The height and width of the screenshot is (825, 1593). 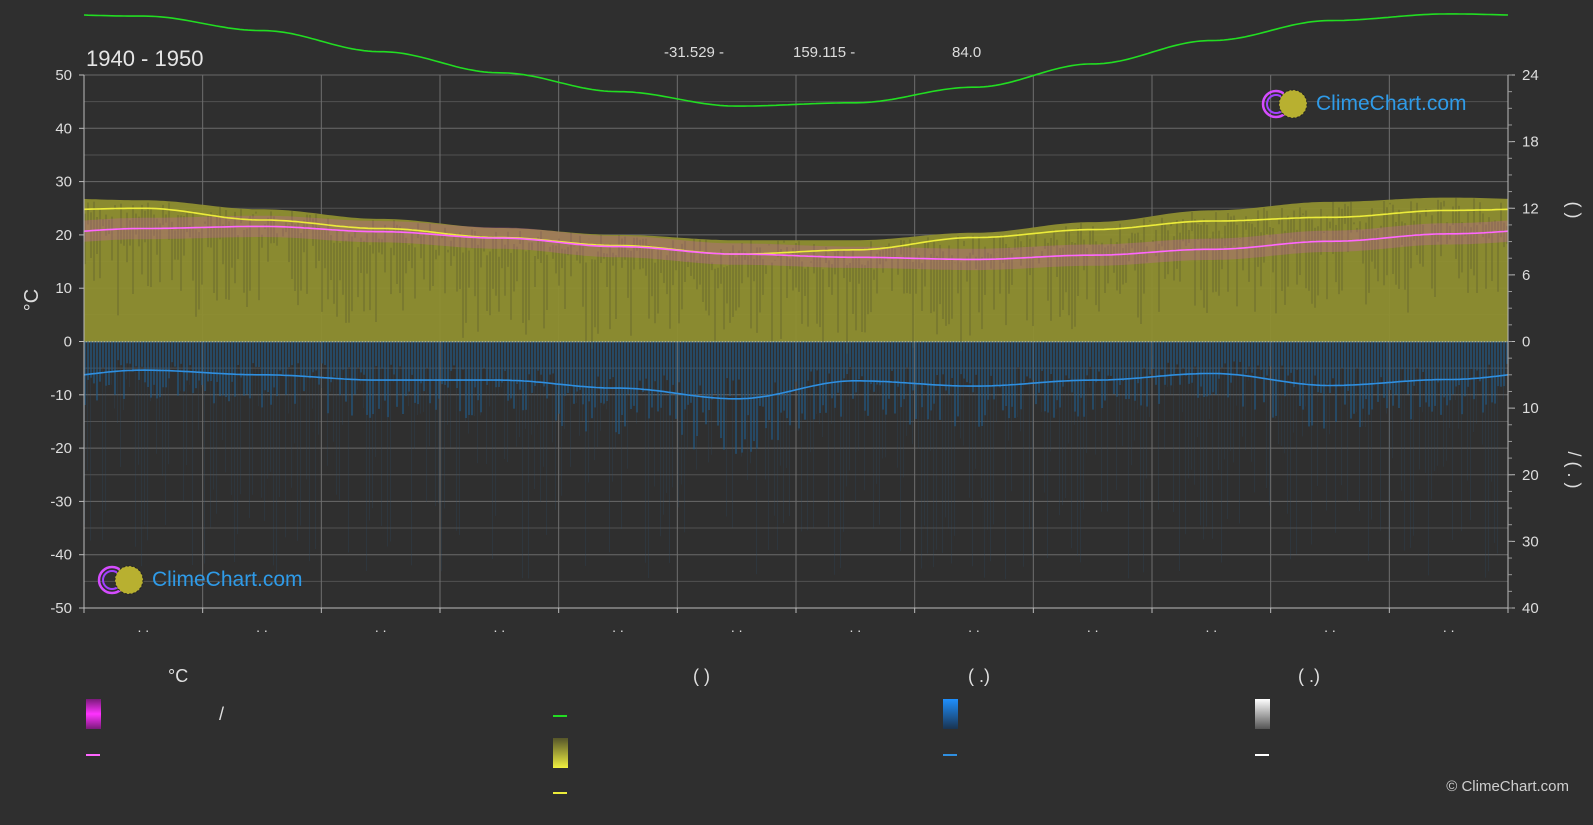 I want to click on legend-swatch-snow, so click(x=1262, y=714).